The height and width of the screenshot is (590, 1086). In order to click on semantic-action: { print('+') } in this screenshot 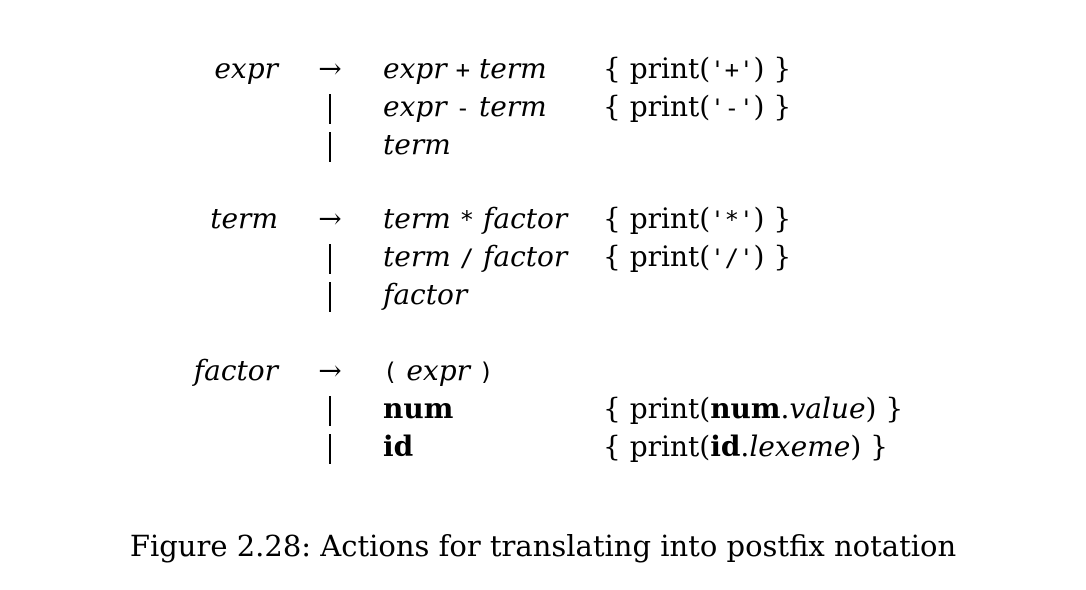, I will do `click(697, 69)`.